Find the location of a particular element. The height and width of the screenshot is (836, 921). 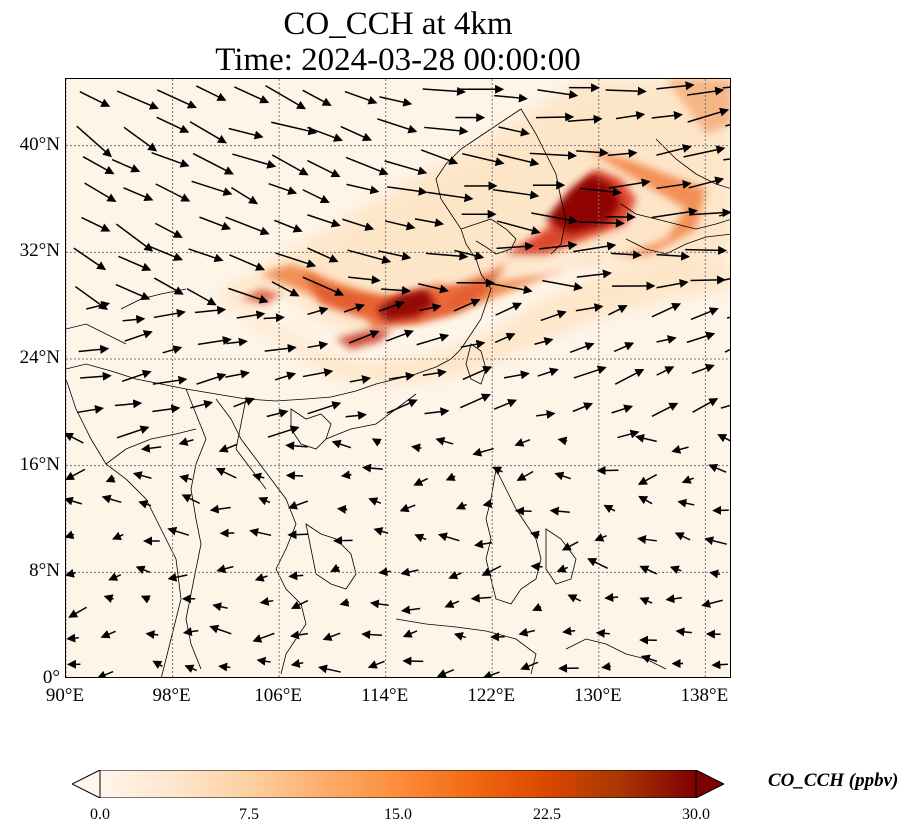

x-tick-label: 130°E is located at coordinates (597, 695).